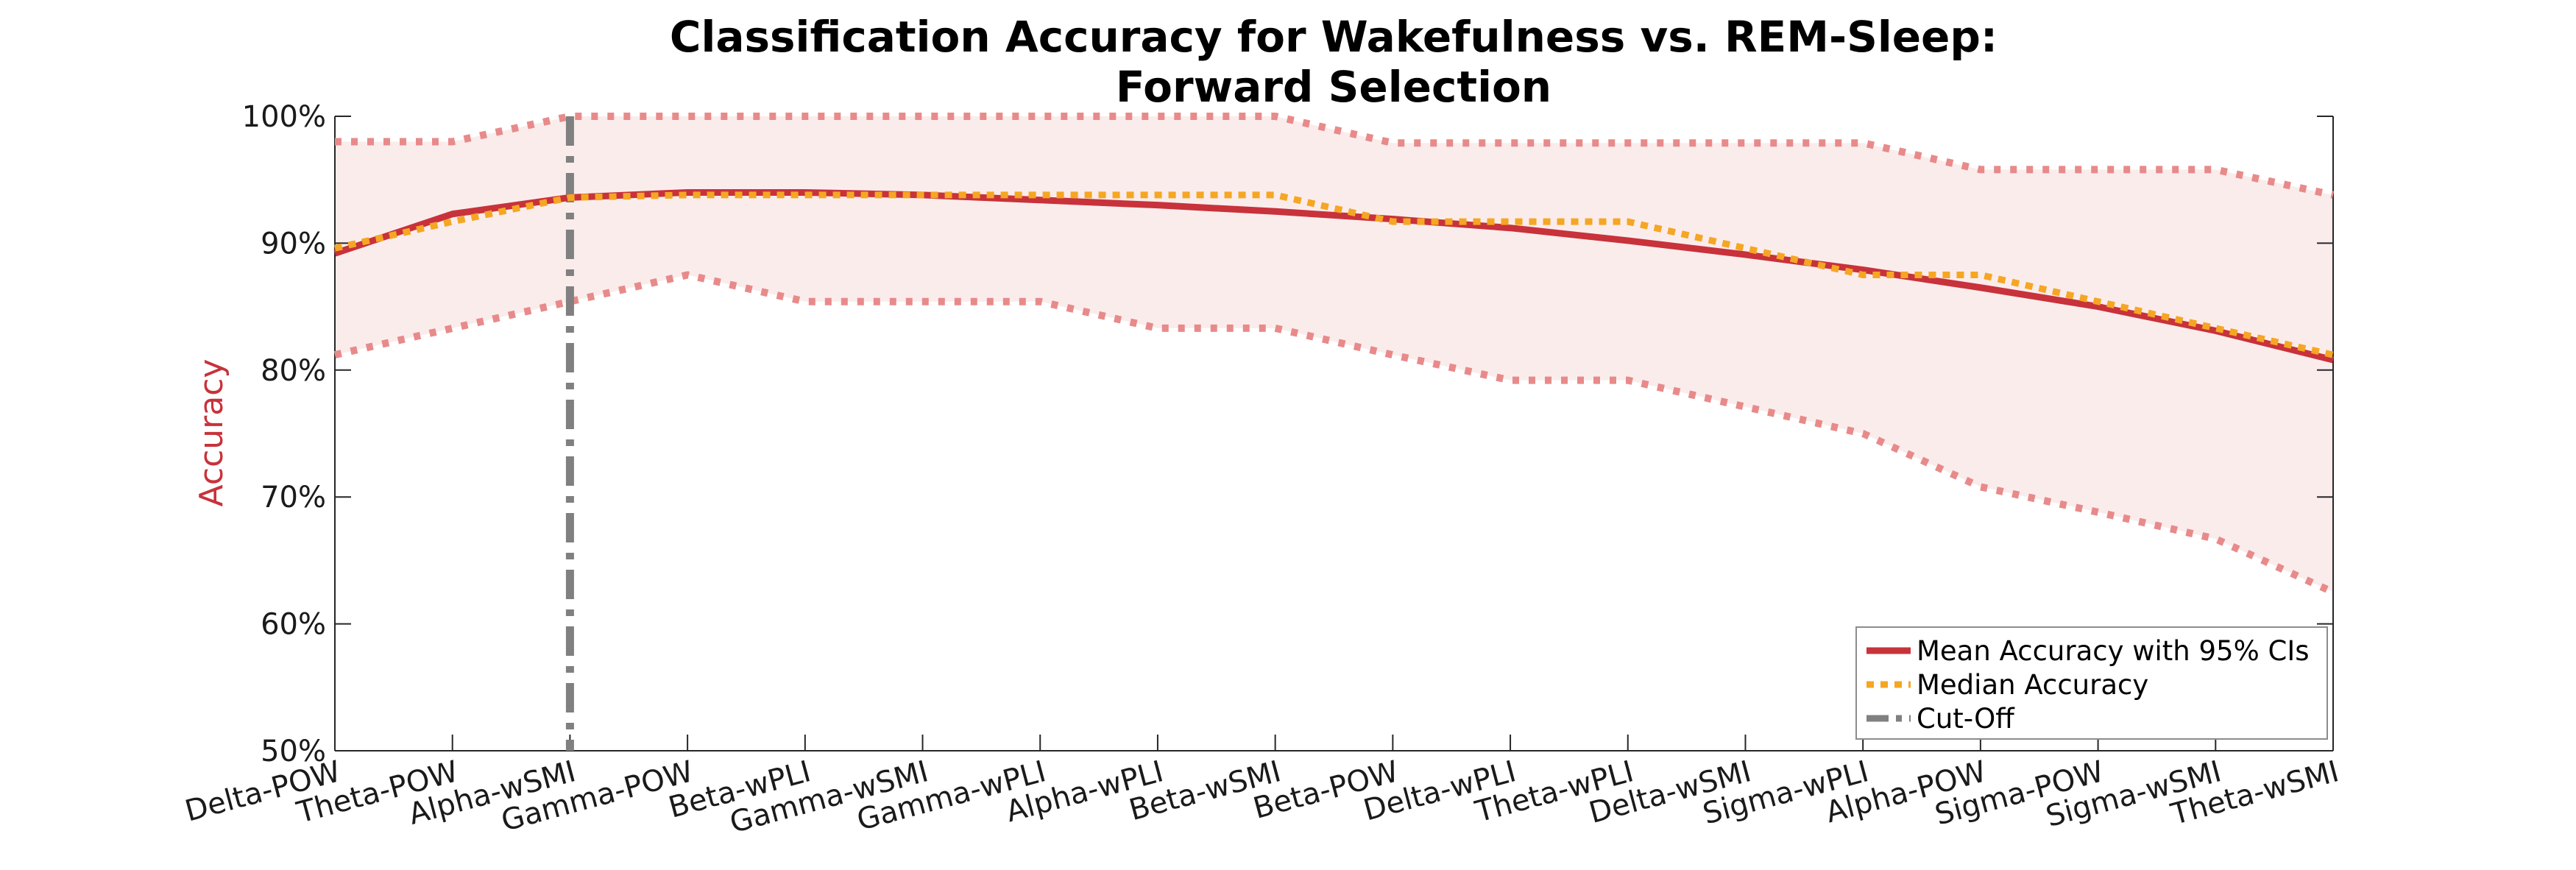  I want to click on median-accuracy-line, so click(1334, 274).